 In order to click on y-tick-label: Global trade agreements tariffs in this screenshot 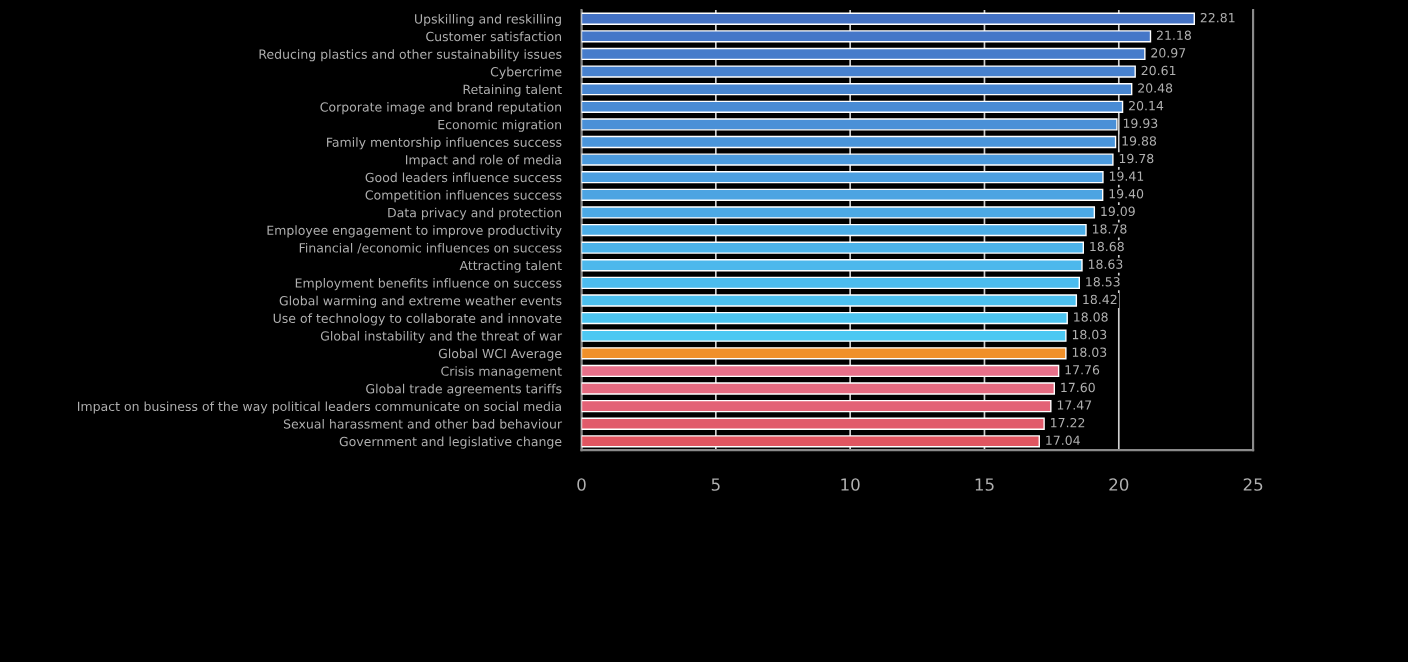, I will do `click(464, 389)`.